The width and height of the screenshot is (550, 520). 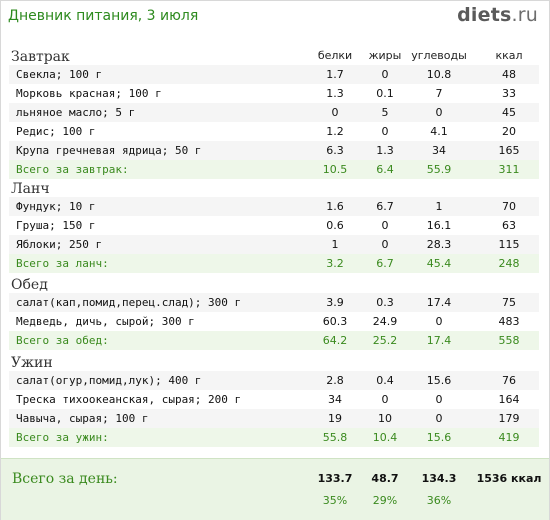 What do you see at coordinates (59, 244) in the screenshot?
I see `food-name: Яблоки; 250 г` at bounding box center [59, 244].